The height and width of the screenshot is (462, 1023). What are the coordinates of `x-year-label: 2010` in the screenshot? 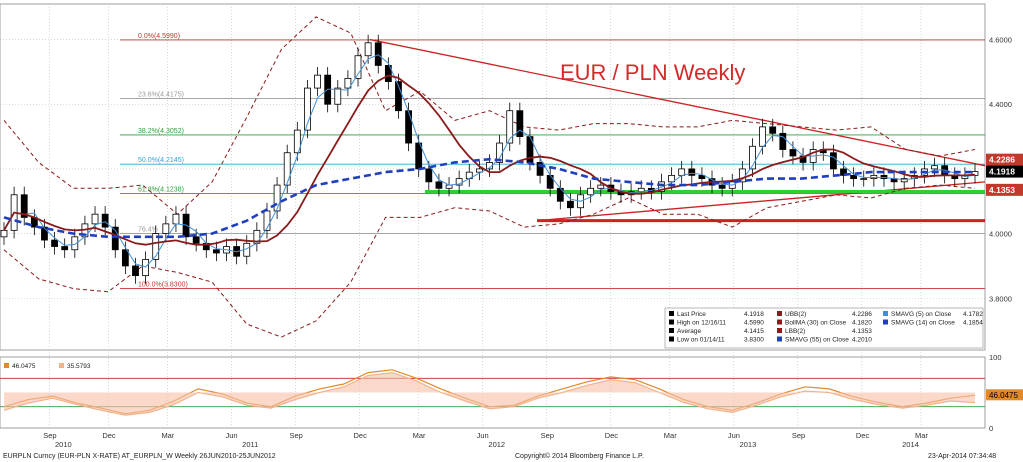 It's located at (63, 444).